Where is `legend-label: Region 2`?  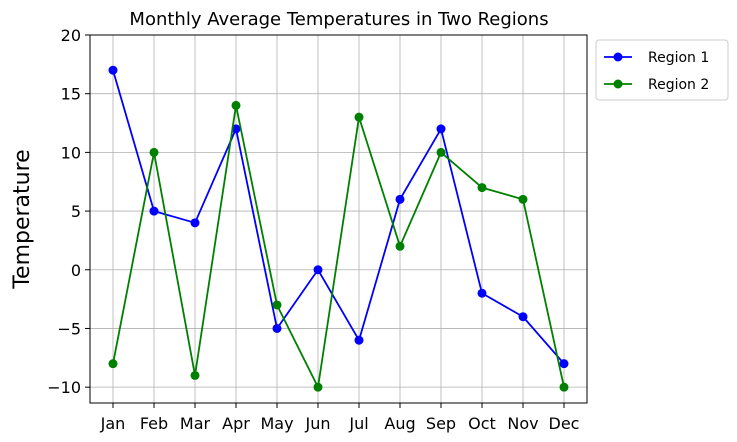
legend-label: Region 2 is located at coordinates (678, 85).